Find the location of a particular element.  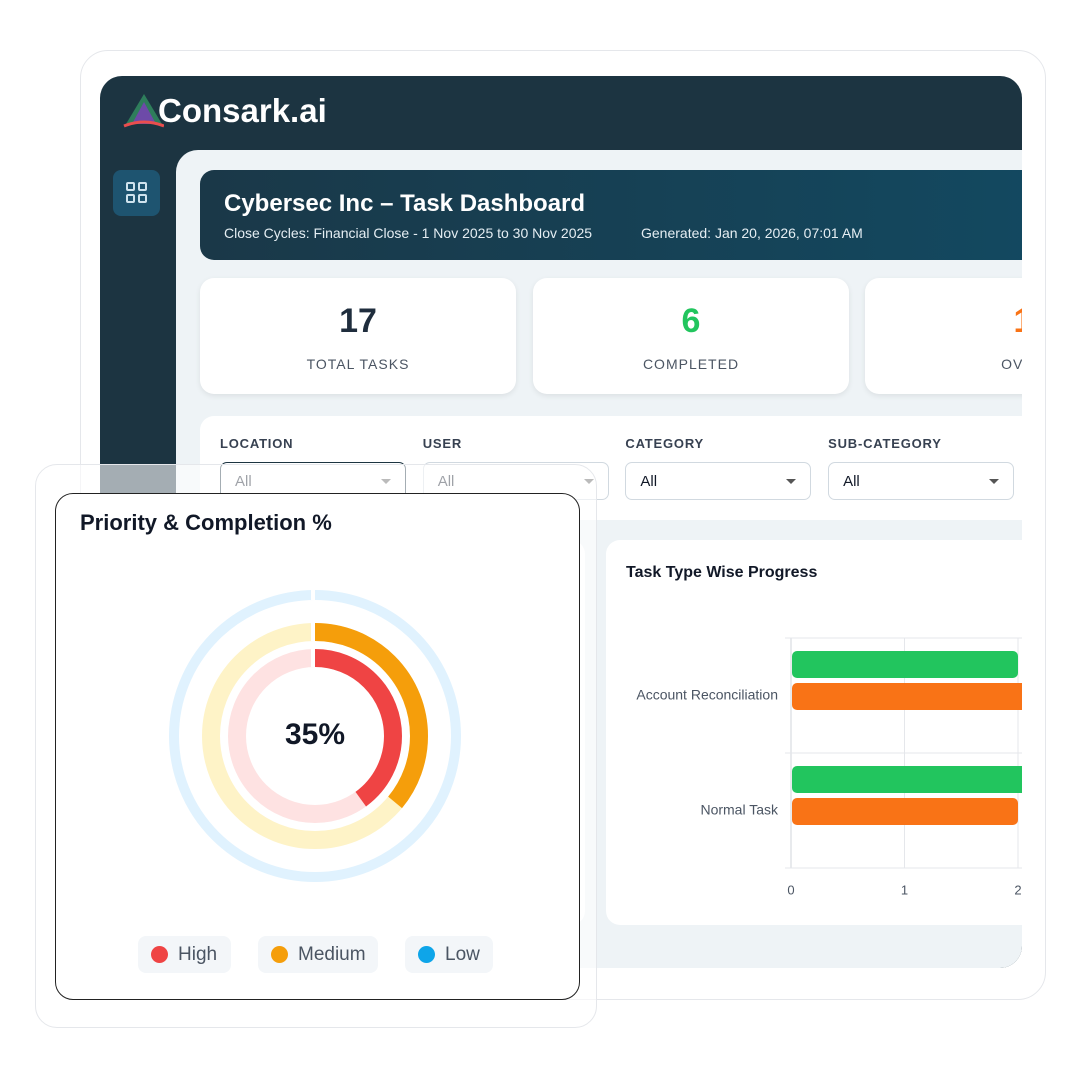

sidebar-icon is located at coordinates (136, 193).